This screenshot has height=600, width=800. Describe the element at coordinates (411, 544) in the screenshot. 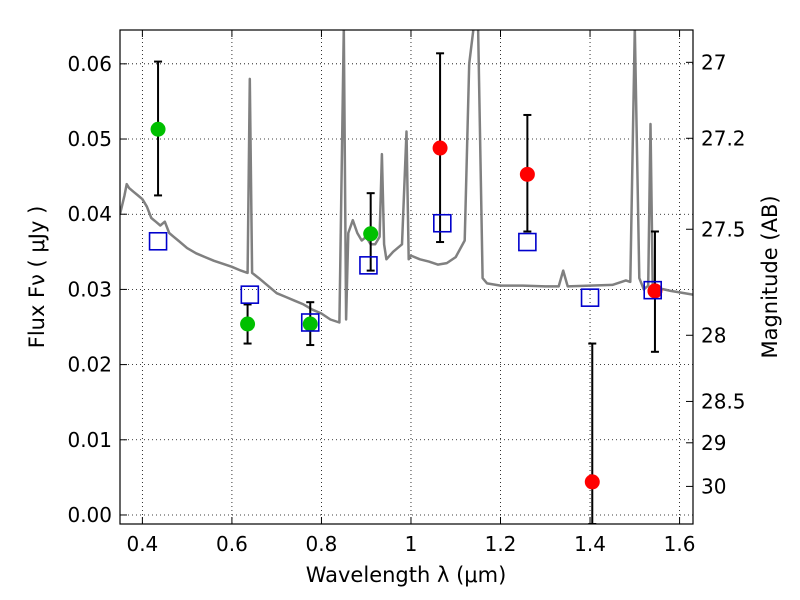

I see `x-tick-label: 1` at that location.